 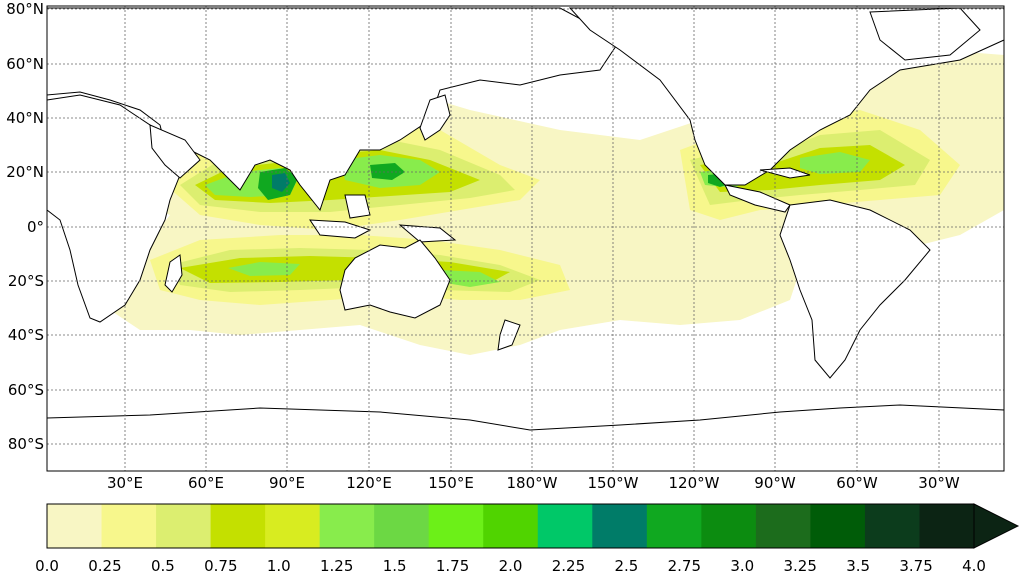 I want to click on south-america, so click(x=855, y=289).